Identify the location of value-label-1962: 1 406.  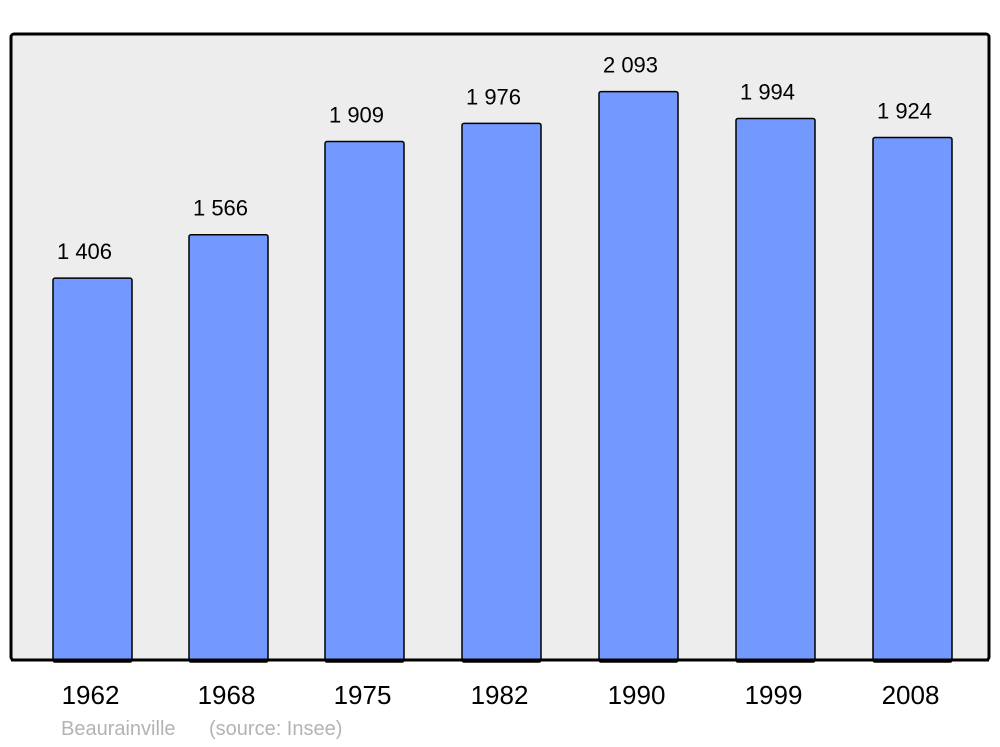
(84, 251).